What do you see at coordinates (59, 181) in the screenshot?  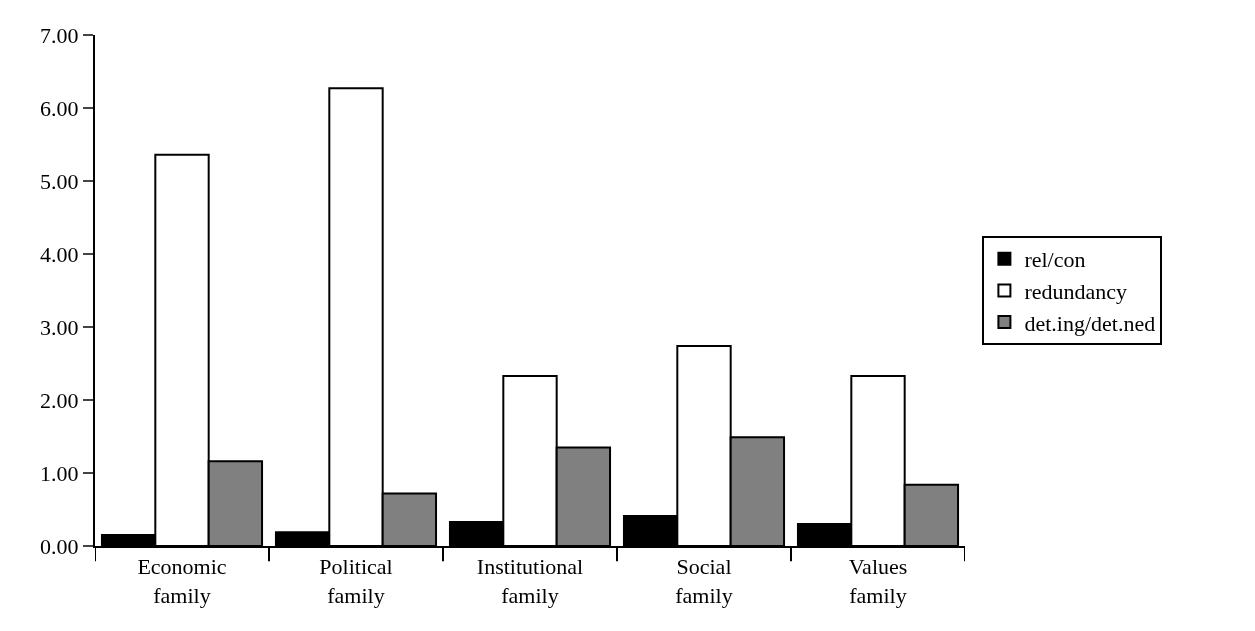 I see `y-tick-label: 5.00` at bounding box center [59, 181].